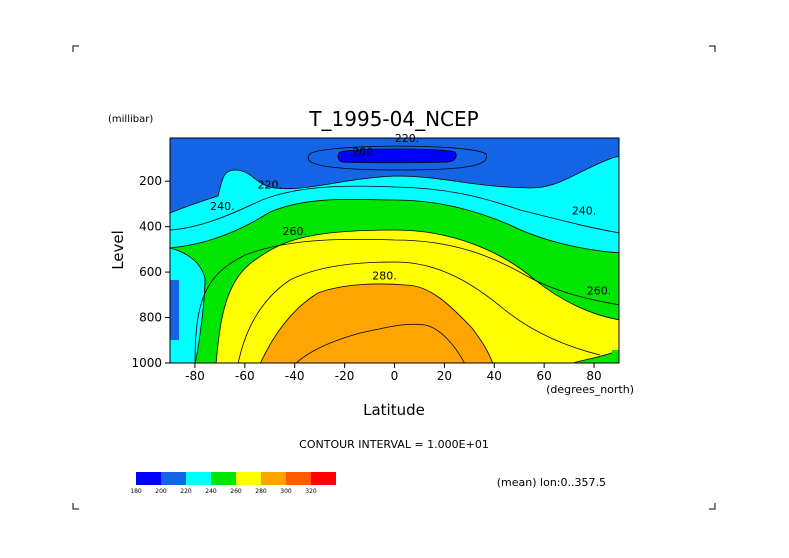 This screenshot has height=558, width=789. Describe the element at coordinates (261, 491) in the screenshot. I see `colorbar-label: 280` at that location.